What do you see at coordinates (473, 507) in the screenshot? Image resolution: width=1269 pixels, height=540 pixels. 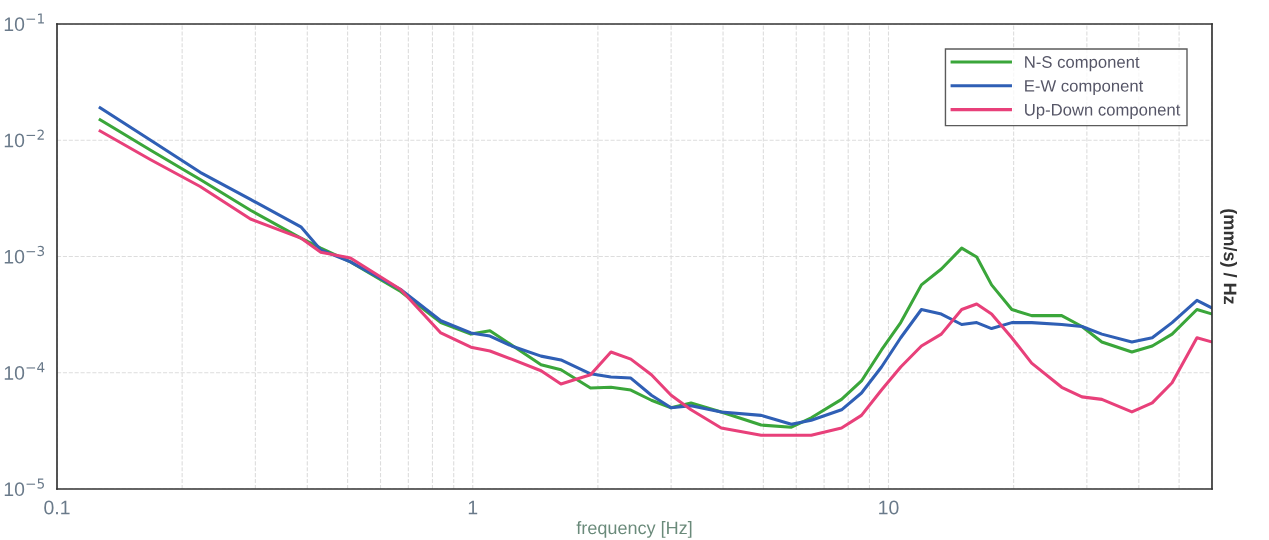 I see `x-tick-label: 1` at bounding box center [473, 507].